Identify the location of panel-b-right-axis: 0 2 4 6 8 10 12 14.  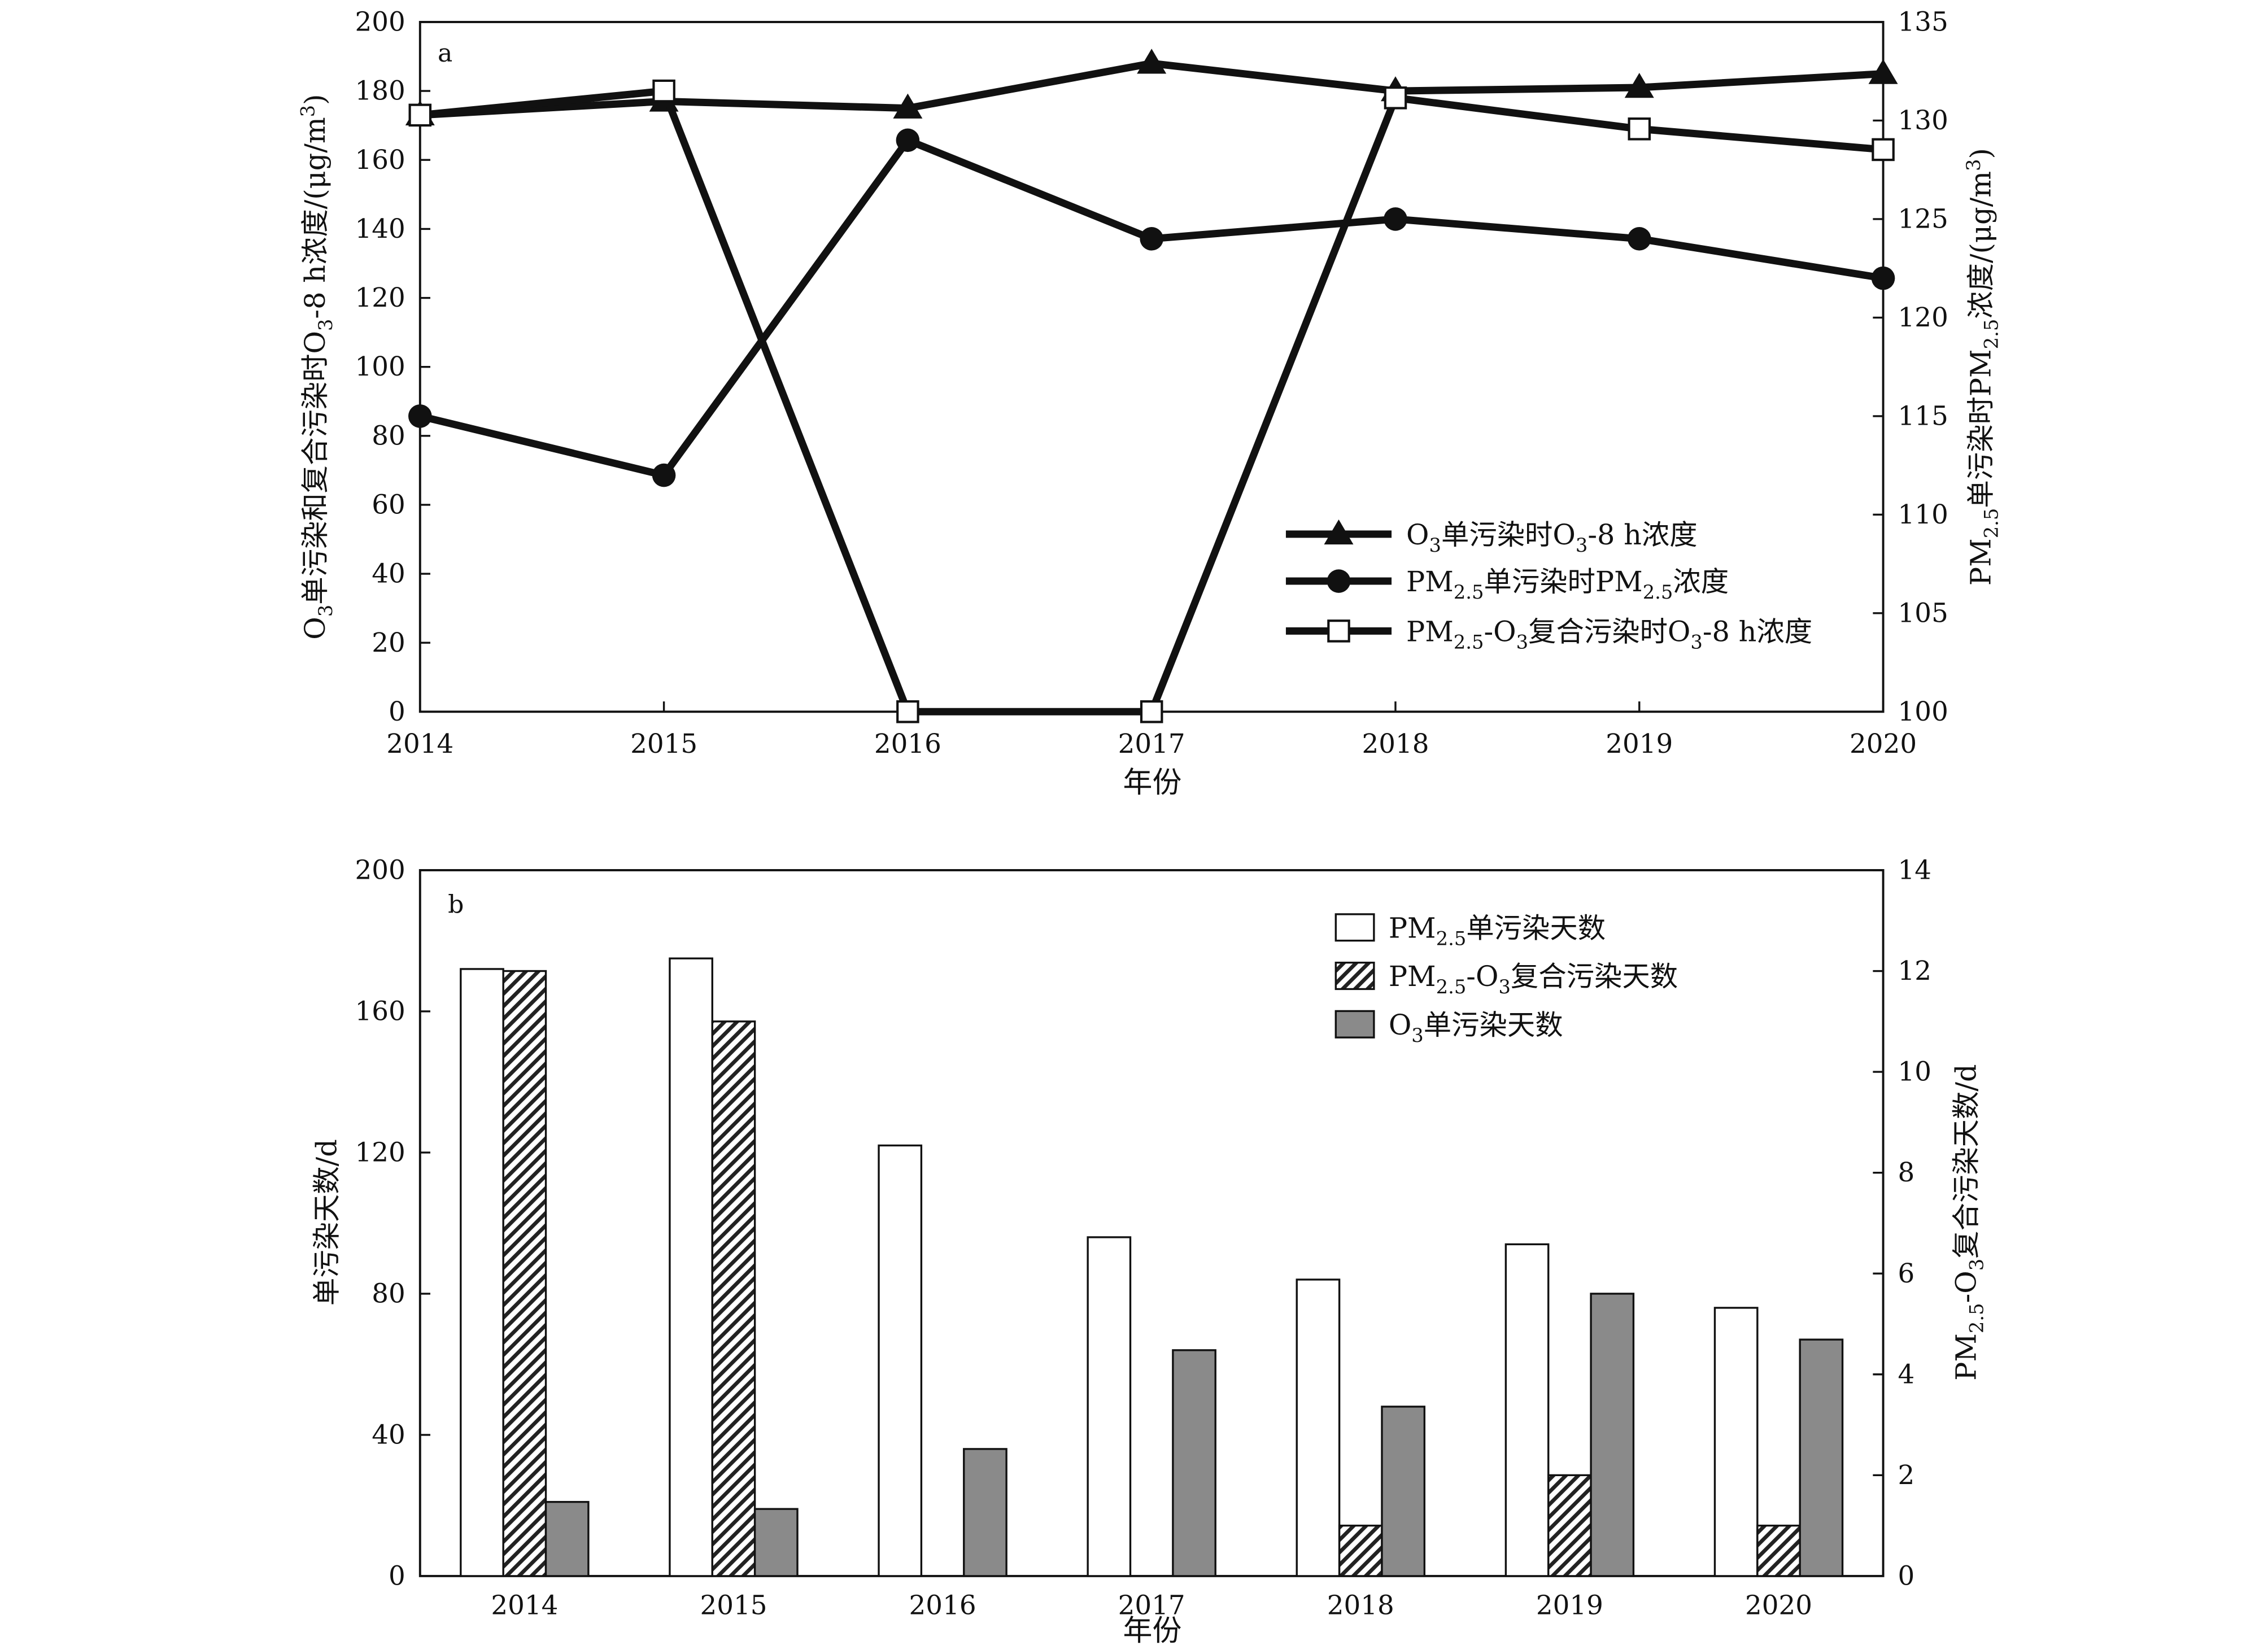
(1903, 1223).